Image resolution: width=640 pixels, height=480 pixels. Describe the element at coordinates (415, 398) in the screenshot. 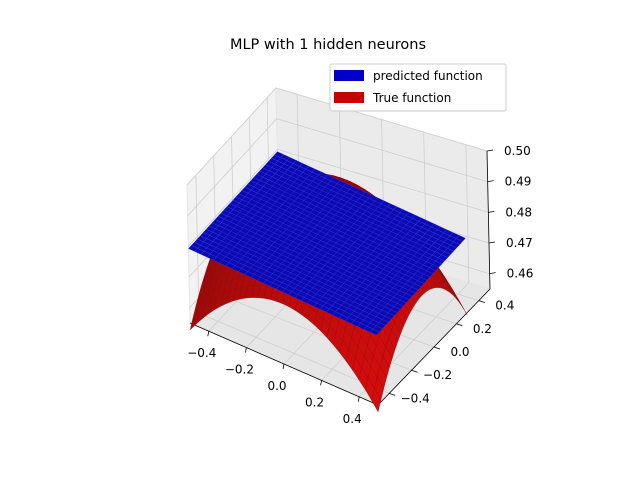

I see `tick-label-y: −0.4` at that location.